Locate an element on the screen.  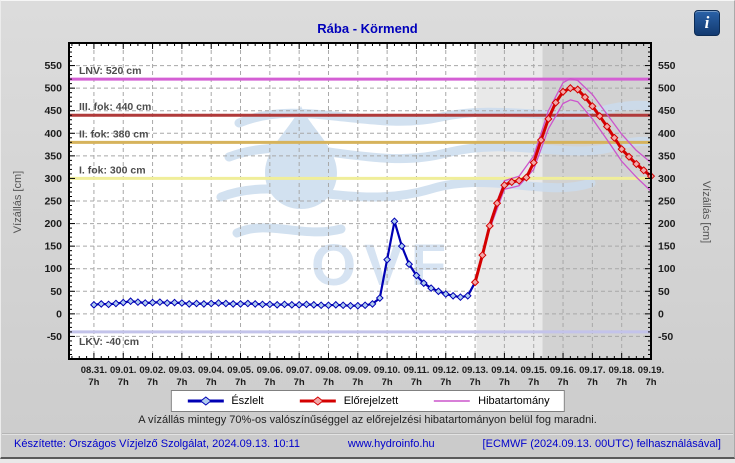
svg-text: 09.13. is located at coordinates (475, 370).